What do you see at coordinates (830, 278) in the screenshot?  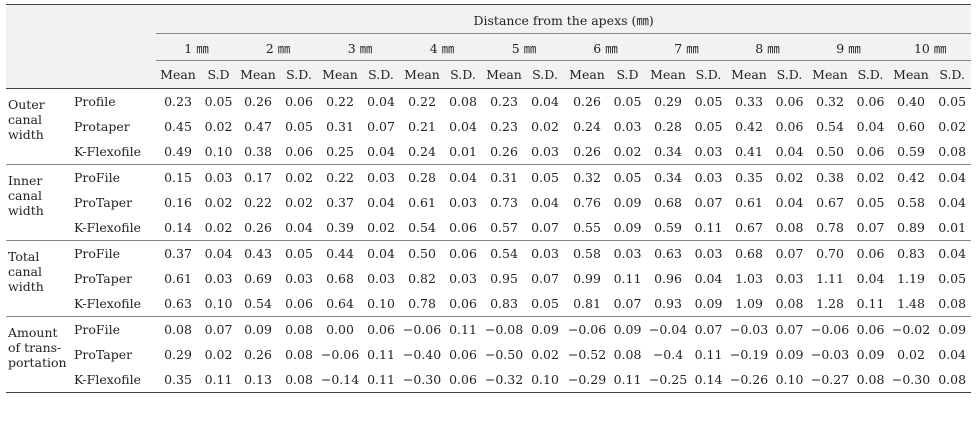 I see `mean-value: 1.11` at bounding box center [830, 278].